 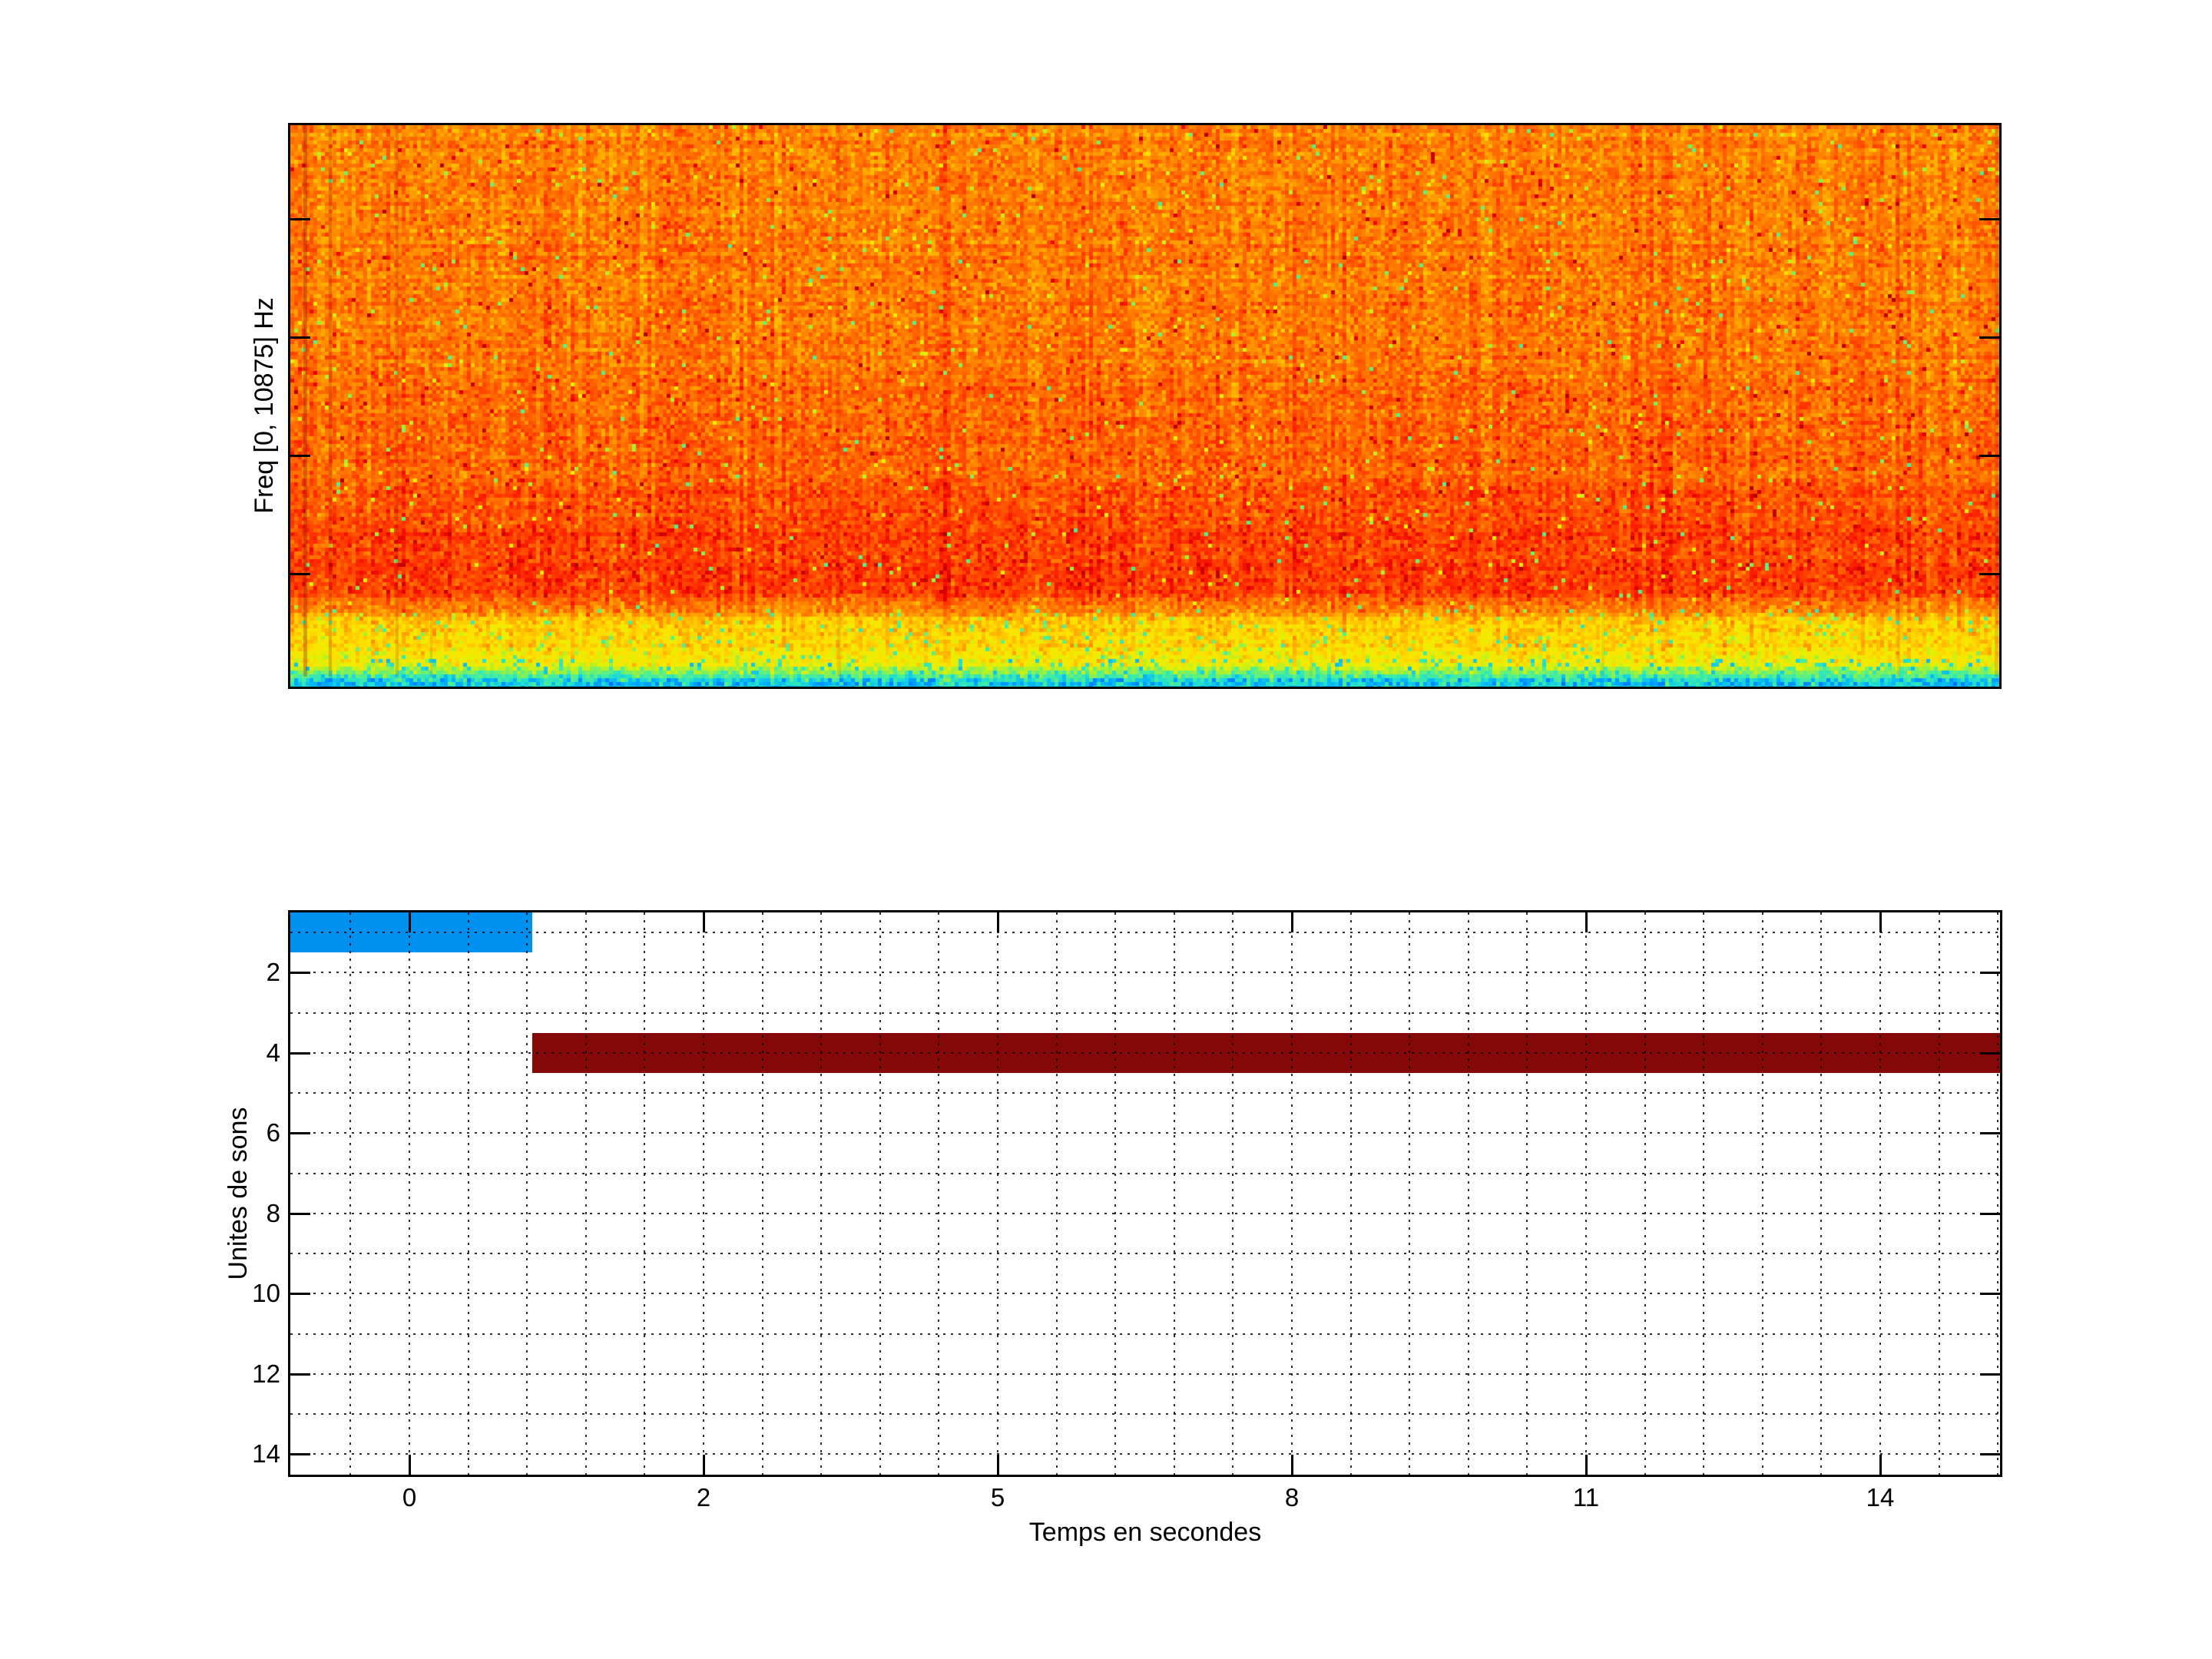 I want to click on timeline-xlabel: Temps en secondes, so click(x=1145, y=1533).